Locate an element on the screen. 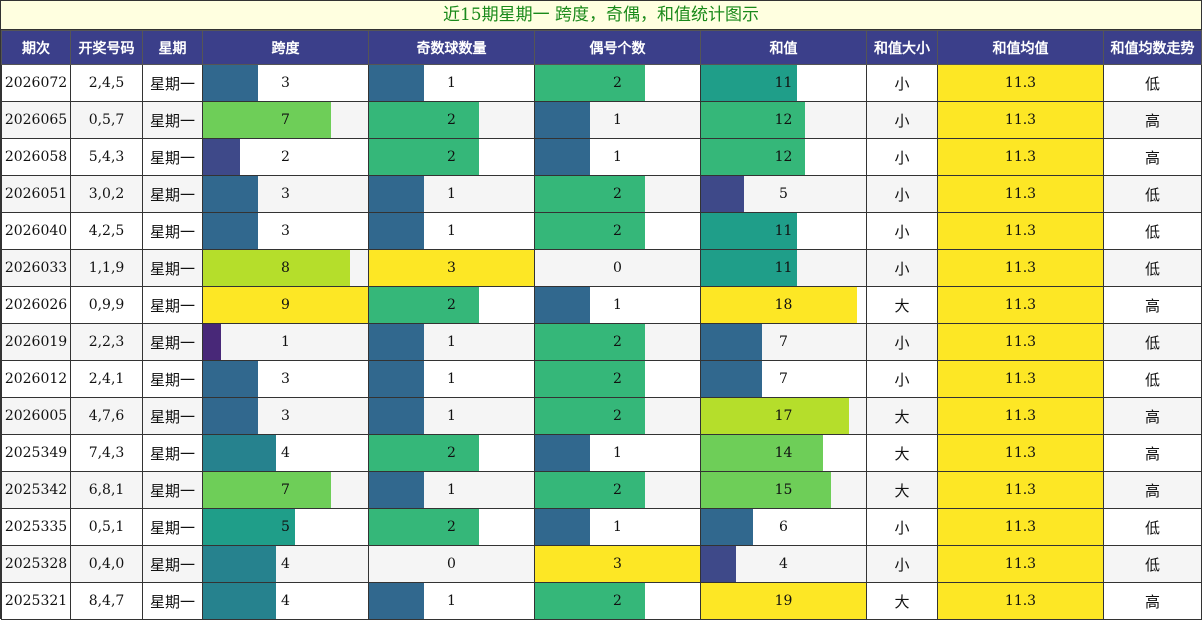  sum-cell: 18 is located at coordinates (783, 305).